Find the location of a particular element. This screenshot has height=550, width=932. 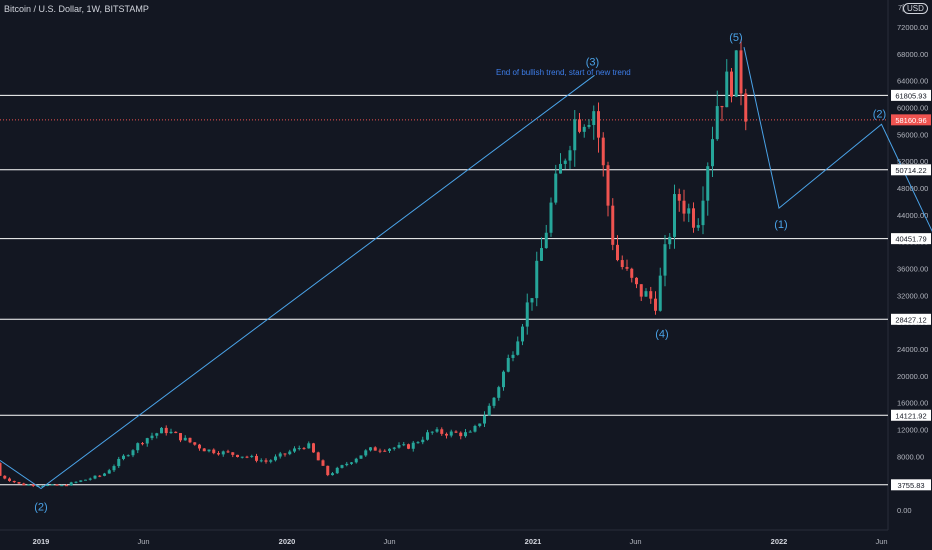

wave-label: (3) is located at coordinates (592, 62).